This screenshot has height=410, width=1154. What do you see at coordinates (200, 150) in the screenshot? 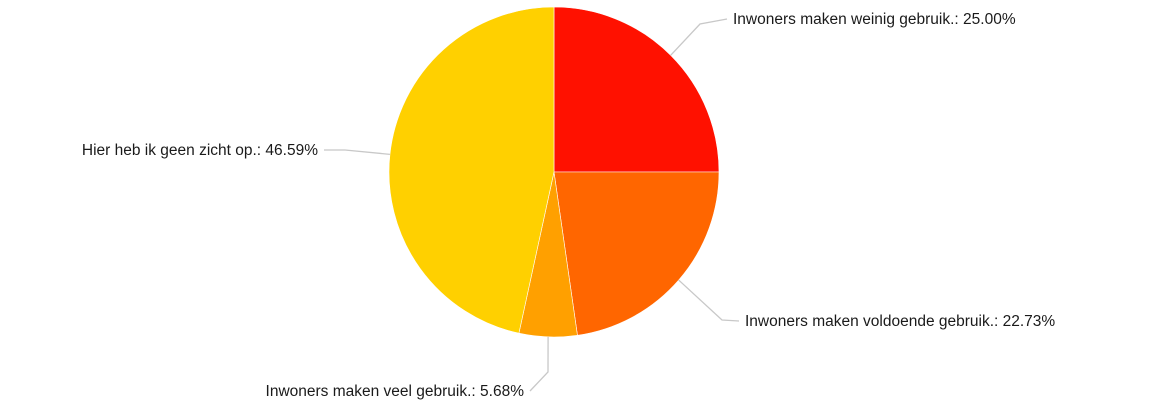
I see `slice-label-4: Hier heb ik geen zicht op.: 46.59%` at bounding box center [200, 150].